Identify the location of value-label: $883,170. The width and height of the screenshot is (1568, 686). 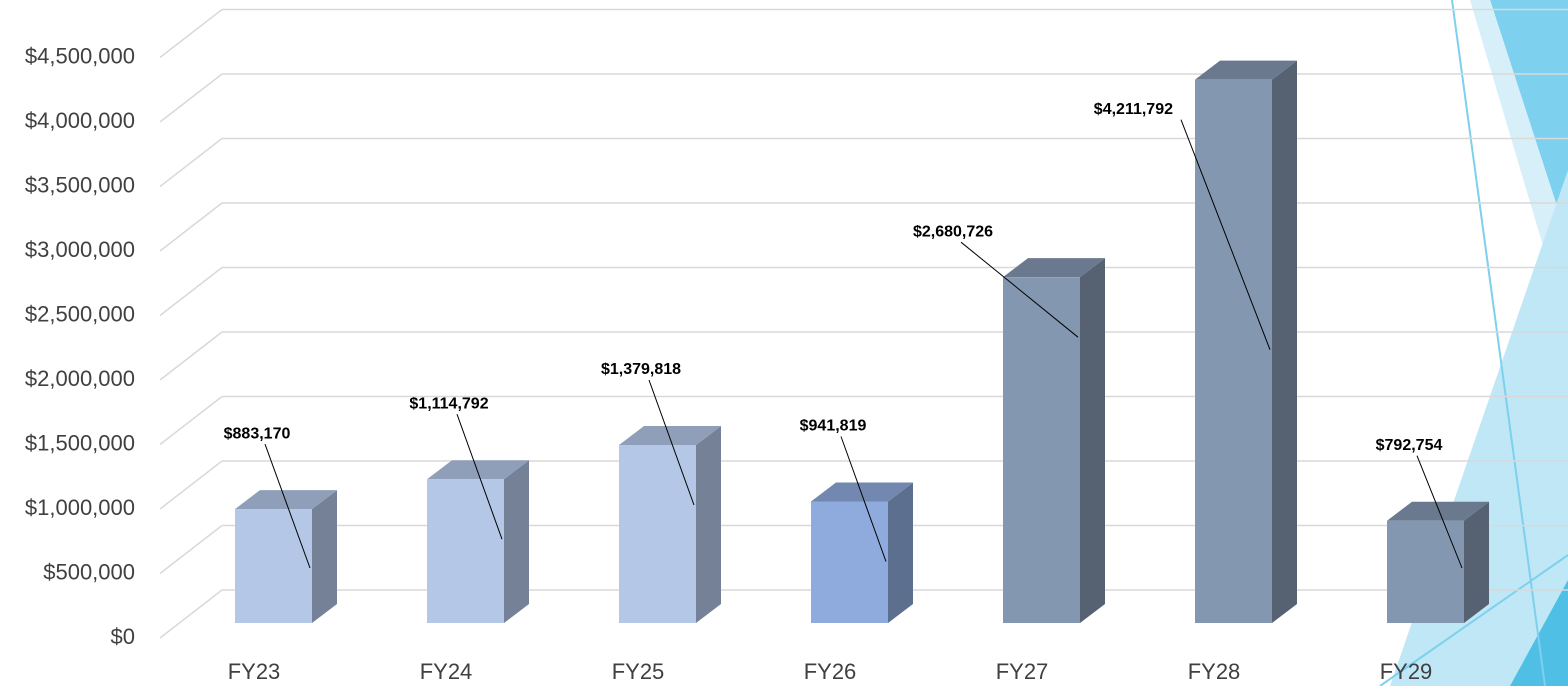
(257, 433).